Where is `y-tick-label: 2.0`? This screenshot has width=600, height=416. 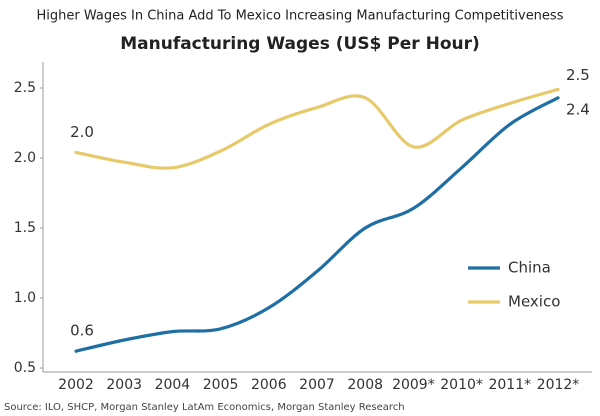
y-tick-label: 2.0 is located at coordinates (25, 158).